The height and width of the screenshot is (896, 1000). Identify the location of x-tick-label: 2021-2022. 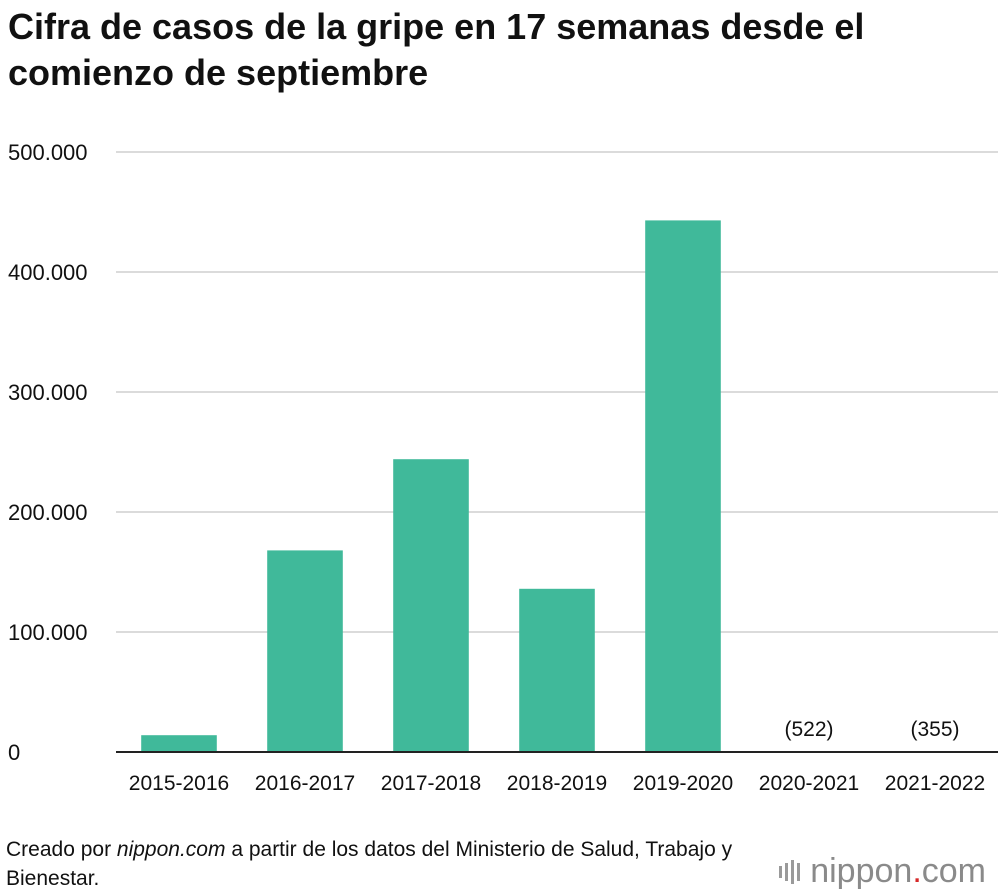
(935, 783).